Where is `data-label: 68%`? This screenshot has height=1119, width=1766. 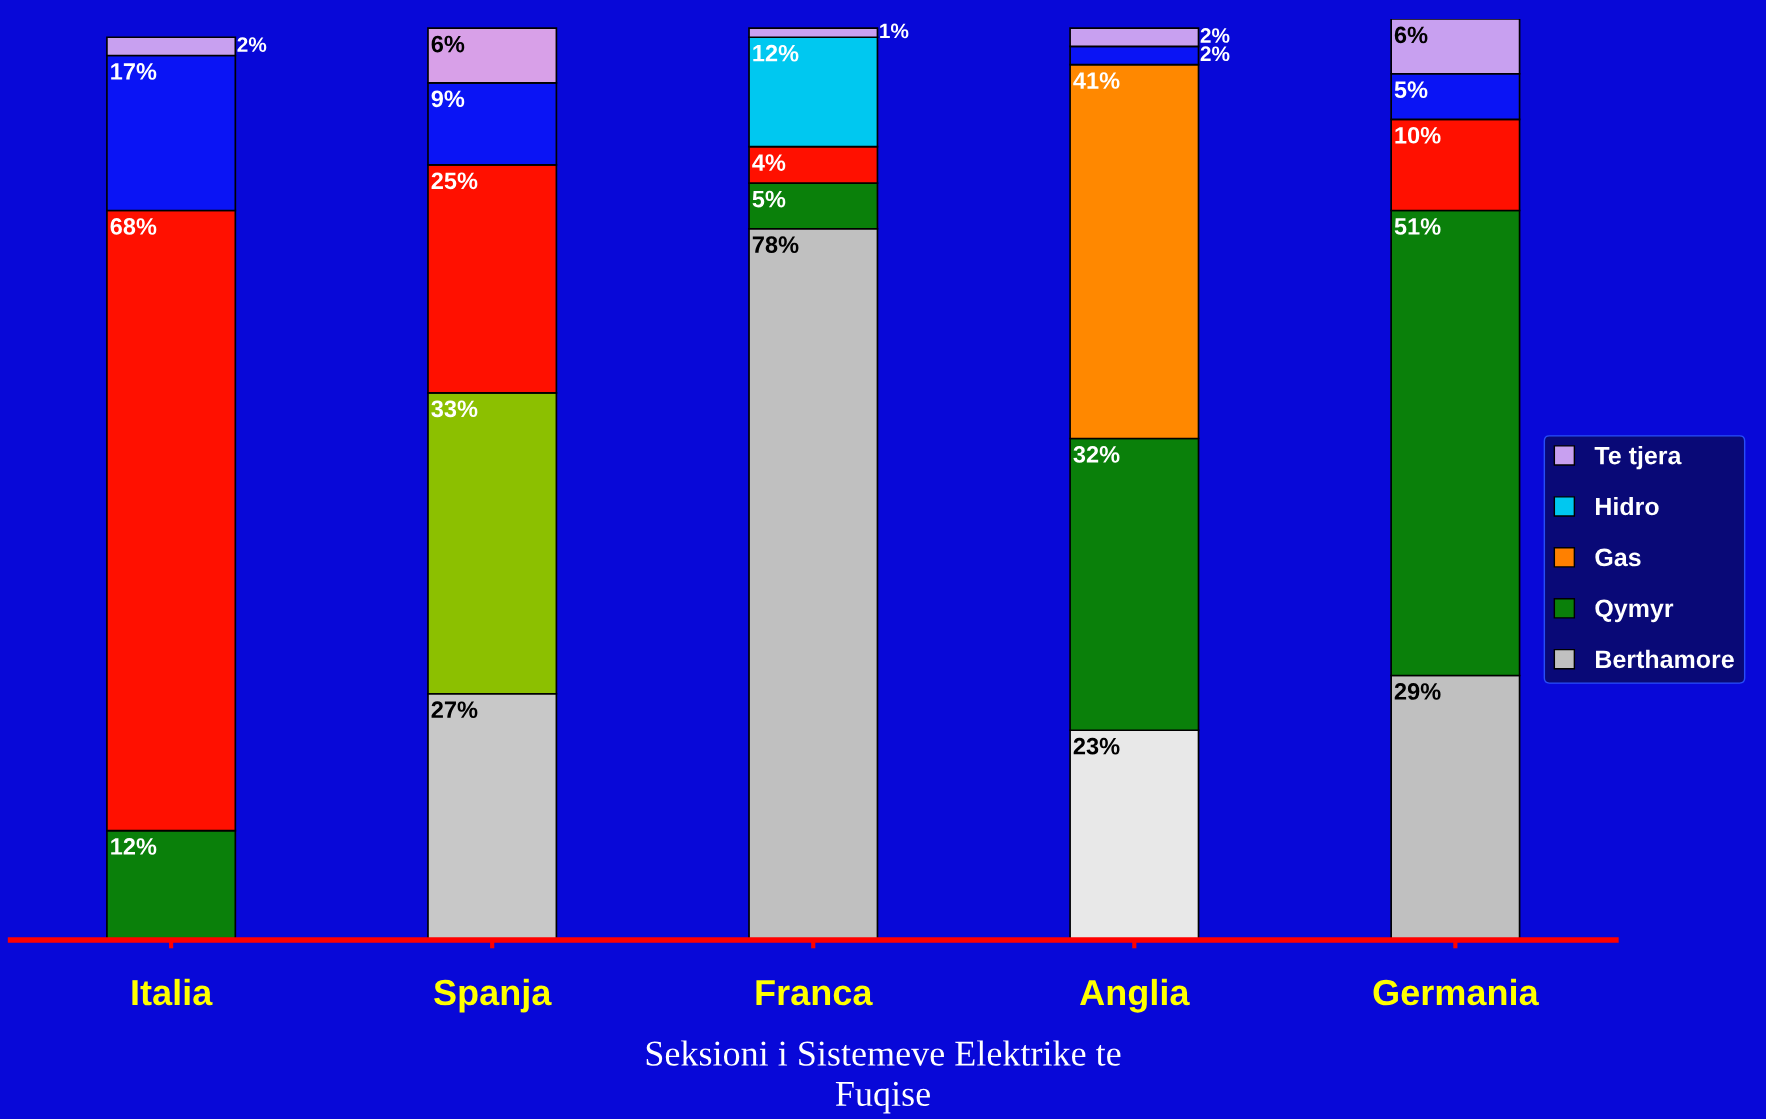
data-label: 68% is located at coordinates (133, 226).